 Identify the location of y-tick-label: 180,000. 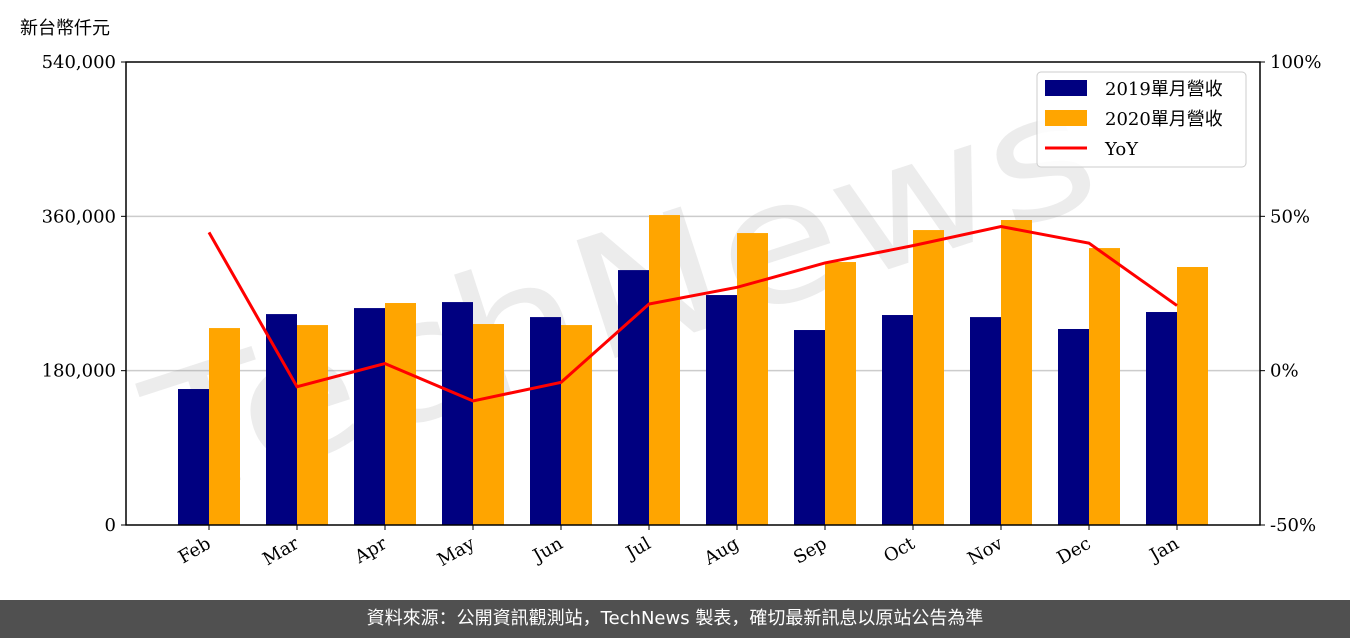
(79, 371).